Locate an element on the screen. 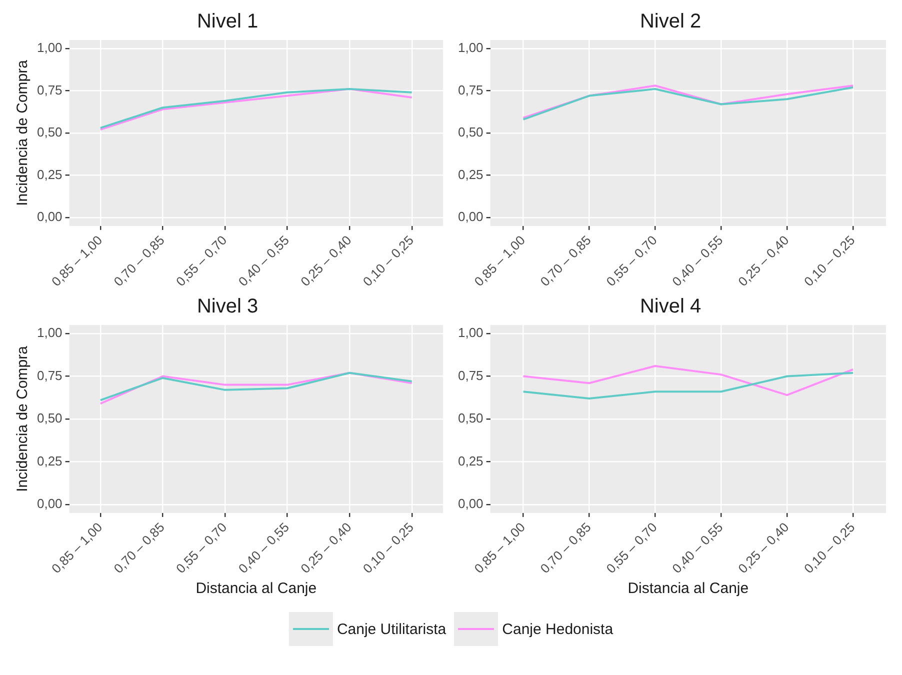 The width and height of the screenshot is (902, 675). chart-title: Nivel 1 is located at coordinates (227, 21).